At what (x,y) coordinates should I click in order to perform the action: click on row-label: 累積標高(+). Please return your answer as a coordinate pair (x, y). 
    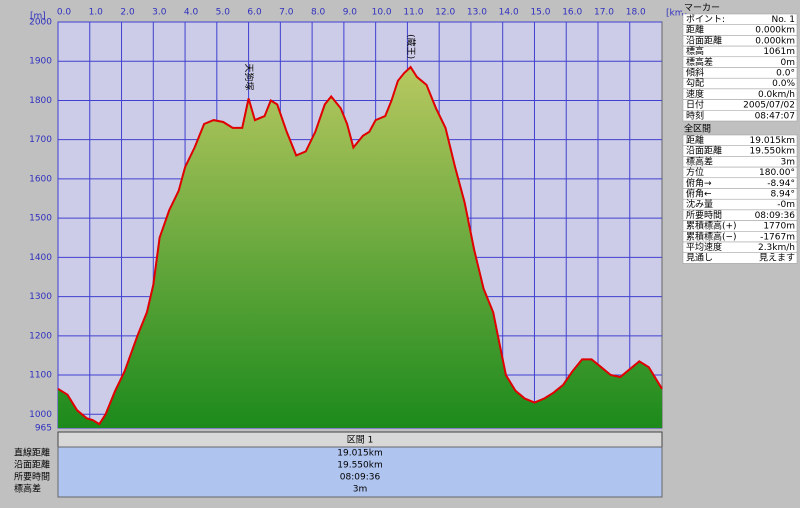
    Looking at the image, I should click on (711, 226).